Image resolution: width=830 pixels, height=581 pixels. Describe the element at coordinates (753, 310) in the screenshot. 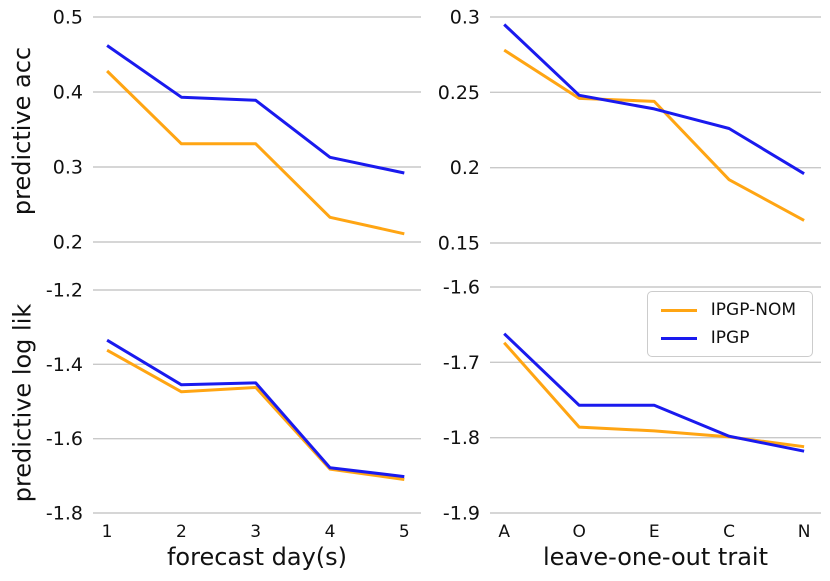

I see `legend-label: IPGP-NOM` at that location.